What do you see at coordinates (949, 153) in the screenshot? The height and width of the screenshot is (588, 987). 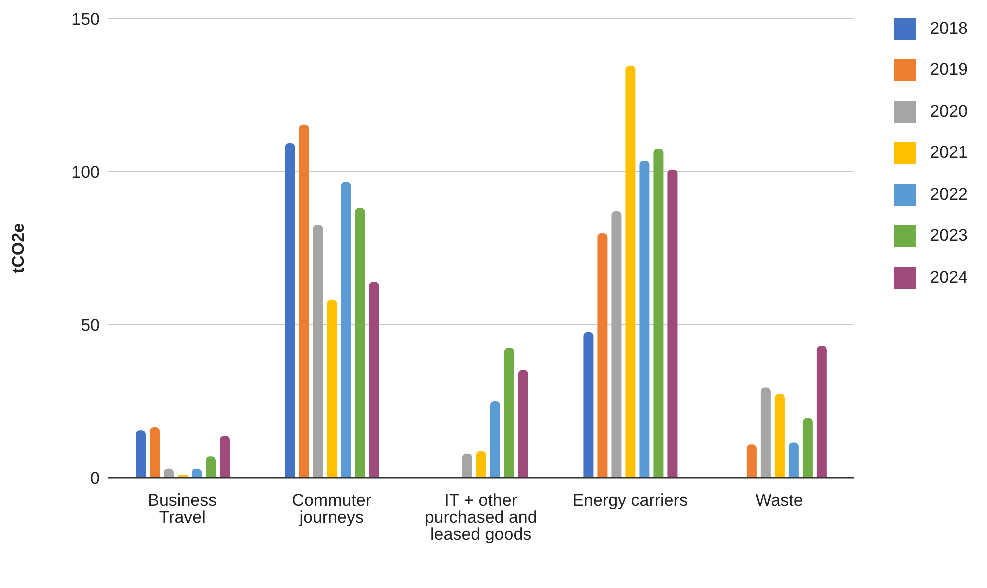 I see `legend-label: 2021` at bounding box center [949, 153].